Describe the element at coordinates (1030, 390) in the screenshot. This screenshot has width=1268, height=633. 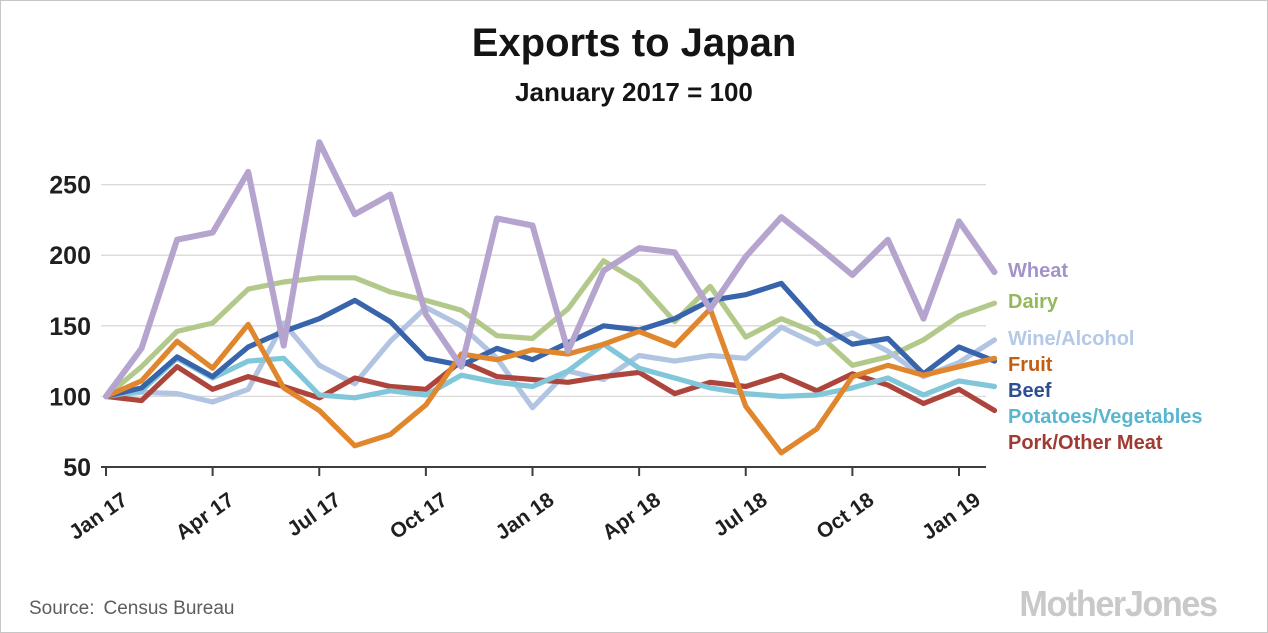
I see `legend-beef: Beef` at that location.